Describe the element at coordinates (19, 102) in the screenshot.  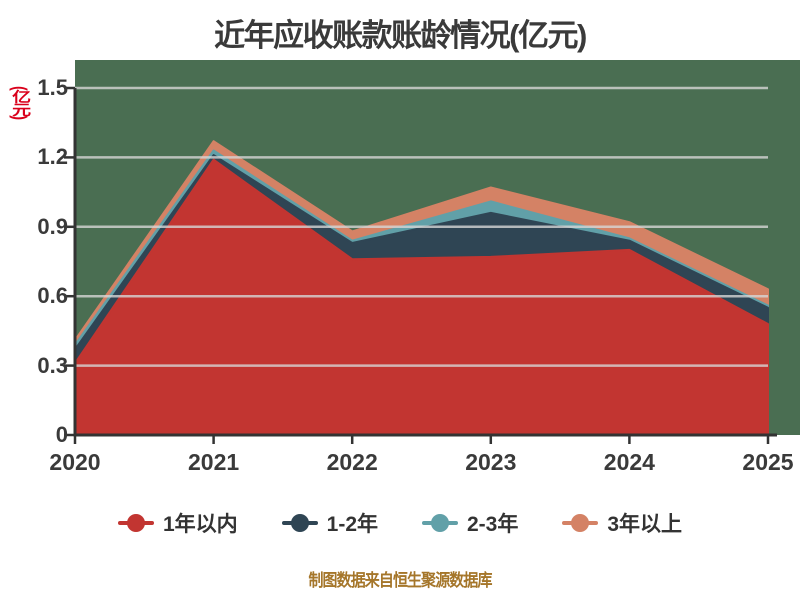
I see `y-axis-unit-label: (亿元)` at that location.